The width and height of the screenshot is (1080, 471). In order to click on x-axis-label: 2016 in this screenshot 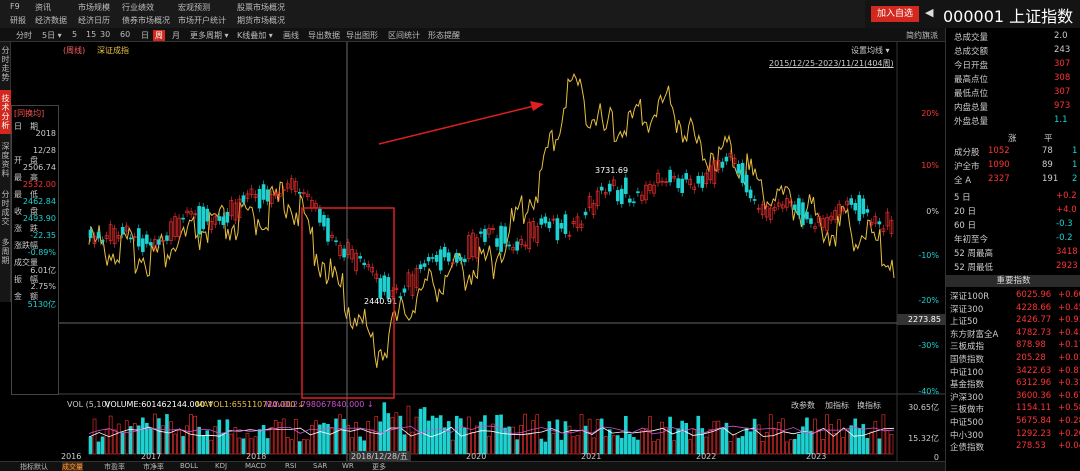, I will do `click(71, 456)`.